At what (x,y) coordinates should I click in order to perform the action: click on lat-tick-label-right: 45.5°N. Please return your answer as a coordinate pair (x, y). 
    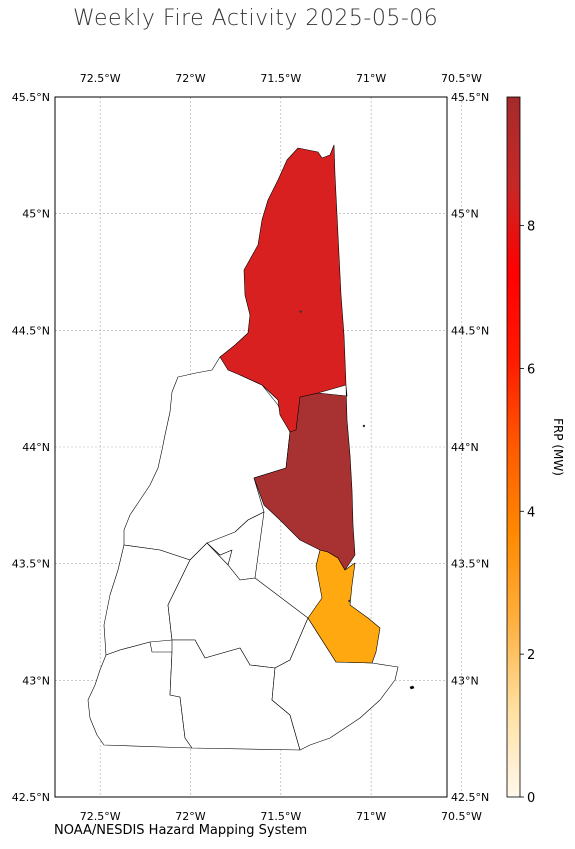
    Looking at the image, I should click on (470, 97).